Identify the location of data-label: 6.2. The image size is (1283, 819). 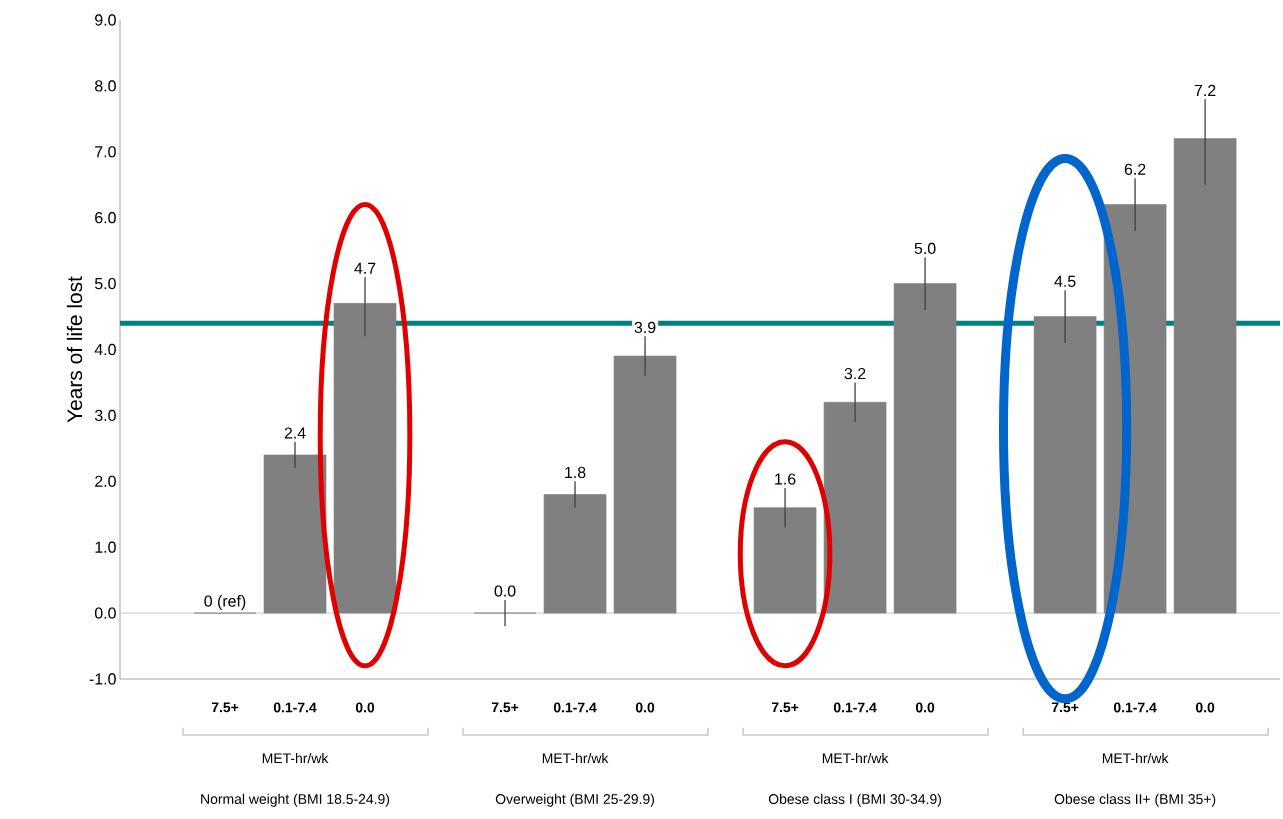
(1135, 169).